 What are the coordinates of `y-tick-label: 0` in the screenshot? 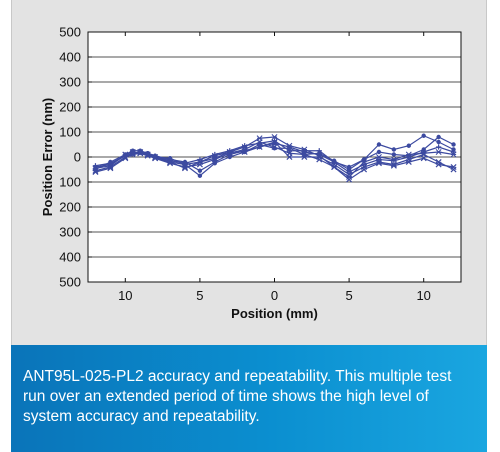 It's located at (77, 157).